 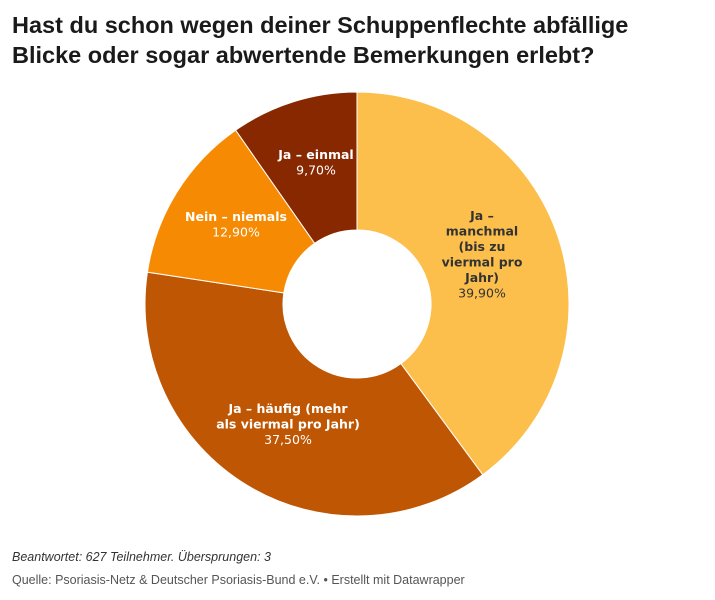 I want to click on slice-value-label: 12,90%, so click(x=236, y=232).